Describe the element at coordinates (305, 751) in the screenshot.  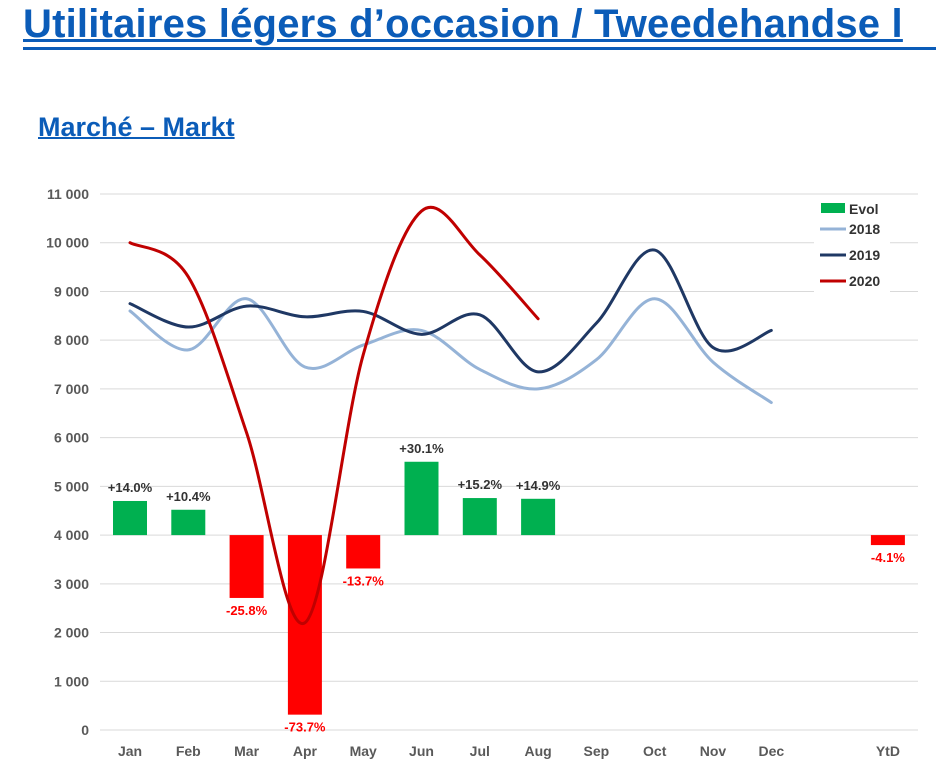
I see `x-tick-label: Apr` at that location.